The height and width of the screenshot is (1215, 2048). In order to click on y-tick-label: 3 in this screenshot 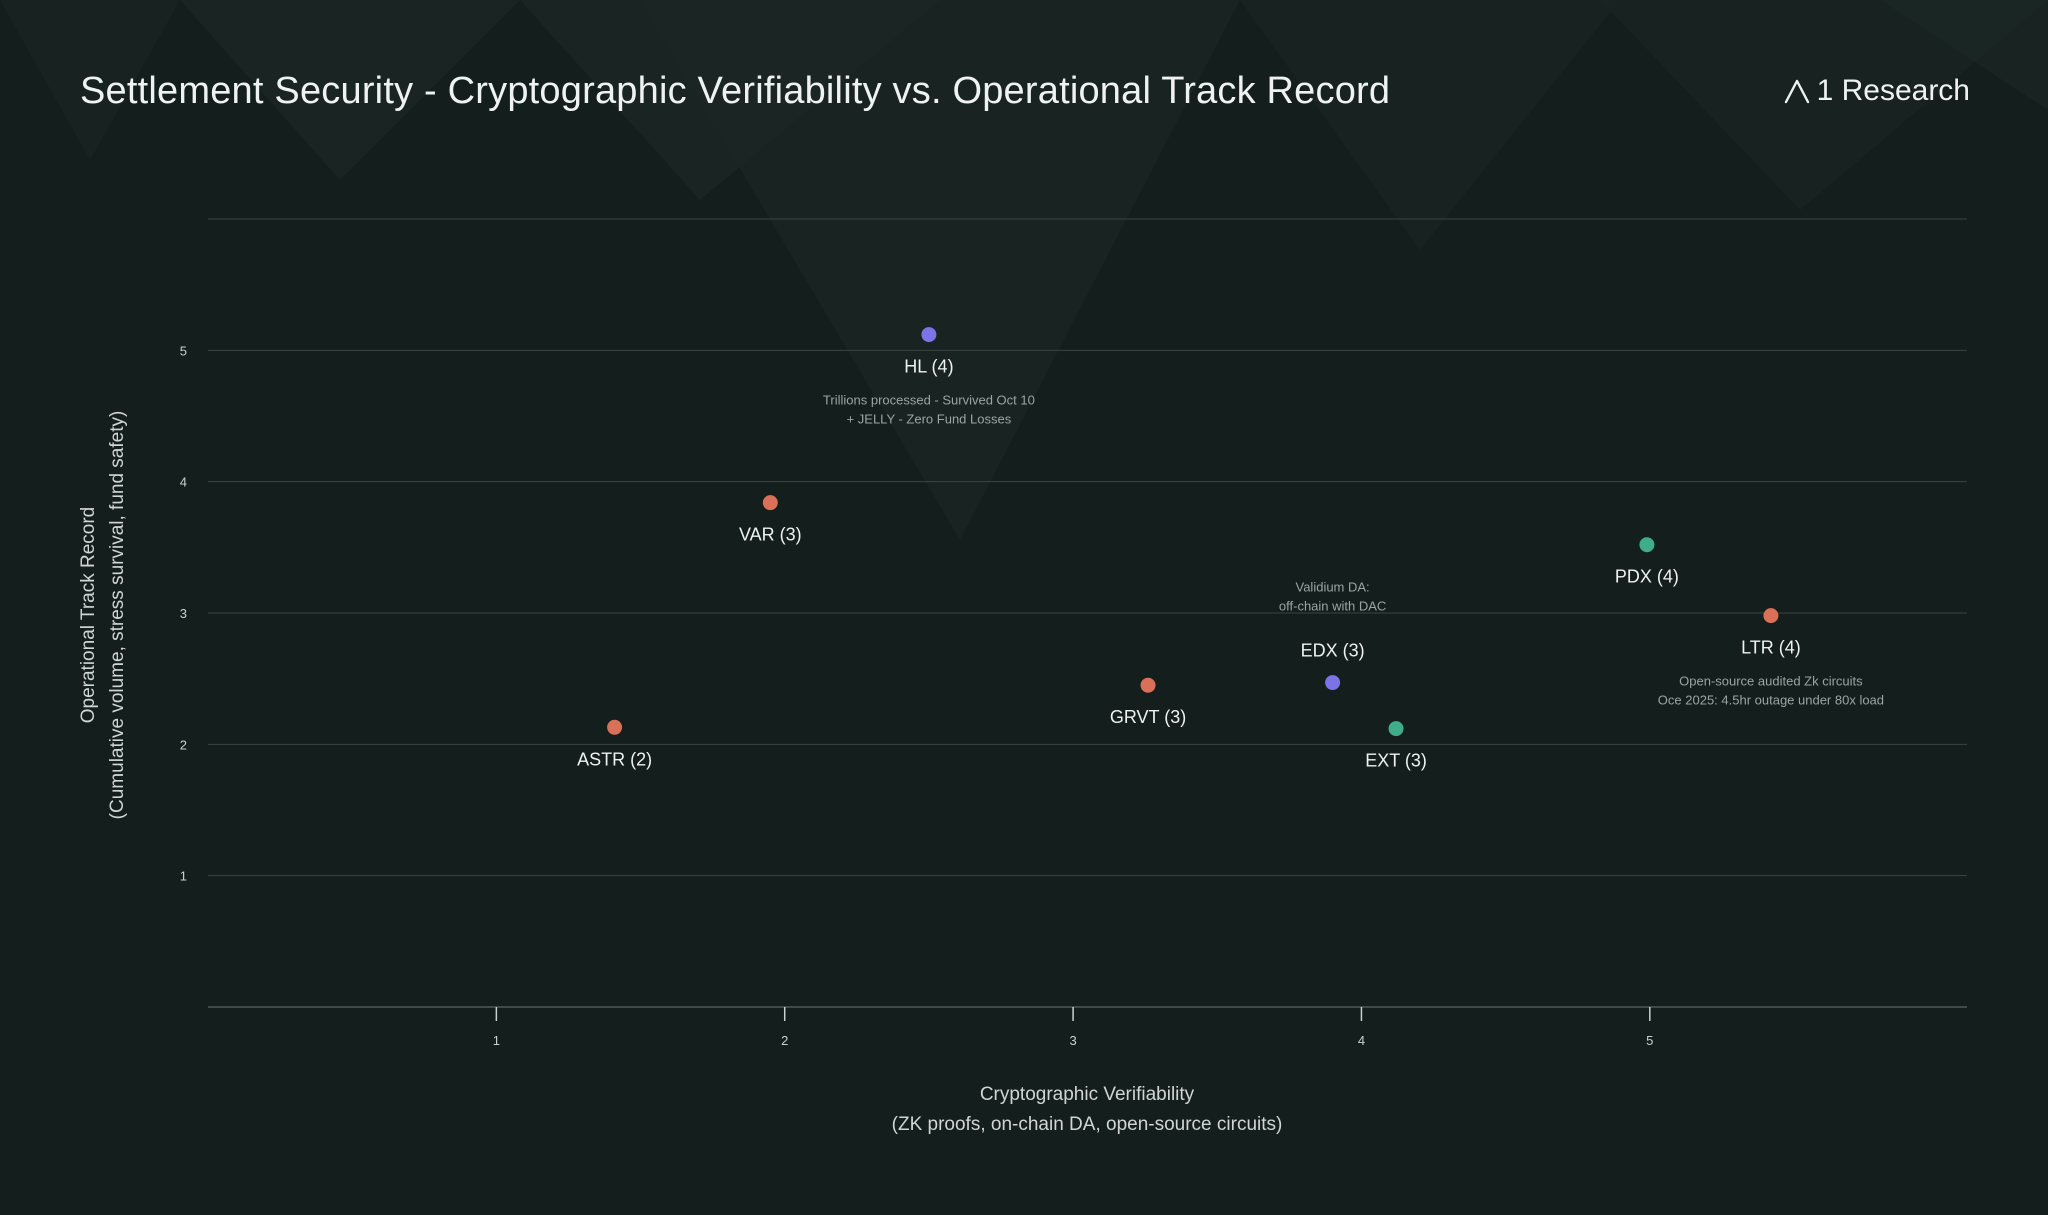, I will do `click(183, 613)`.